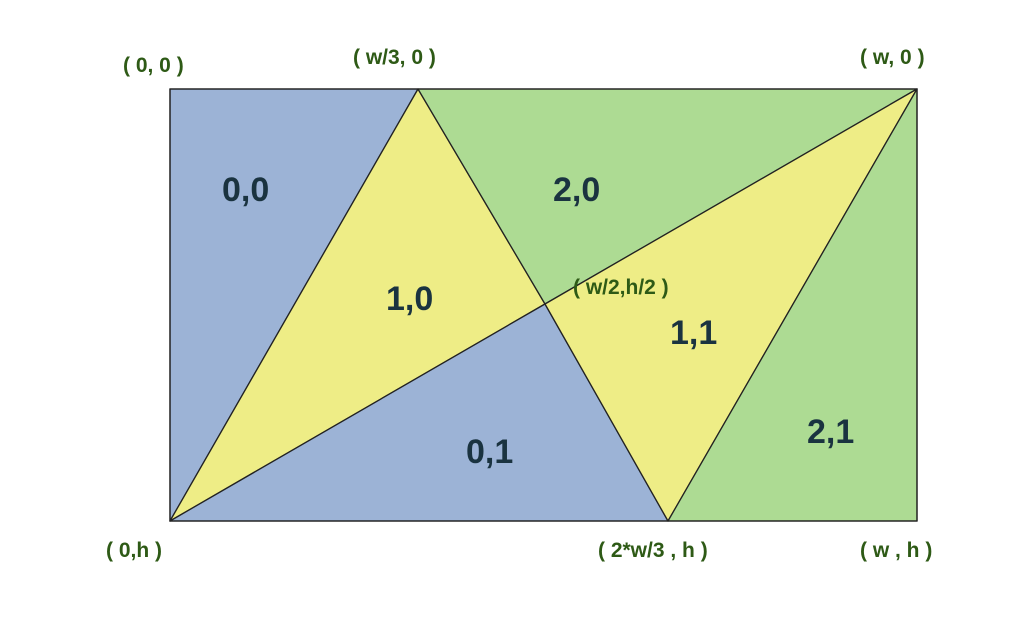 The height and width of the screenshot is (633, 1020). Describe the element at coordinates (245, 190) in the screenshot. I see `region-label-0-0: 0,0` at that location.